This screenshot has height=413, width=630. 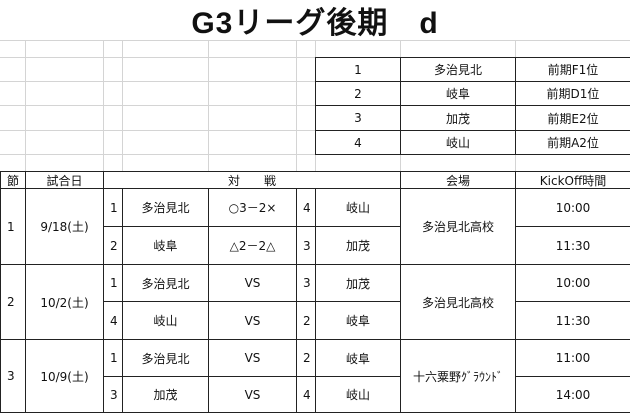 I want to click on team-name-cell: 岐山, so click(x=458, y=142).